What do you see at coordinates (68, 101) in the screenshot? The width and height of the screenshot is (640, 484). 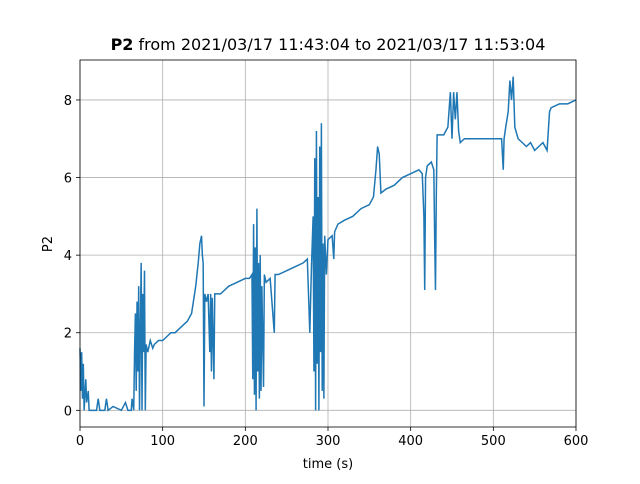 I see `y-tick-label: 8` at bounding box center [68, 101].